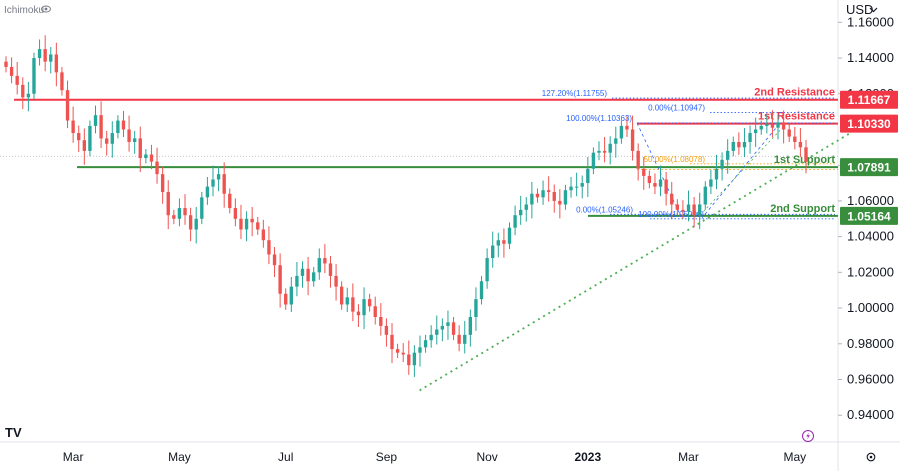  I want to click on chevron-down-icon, so click(873, 10).